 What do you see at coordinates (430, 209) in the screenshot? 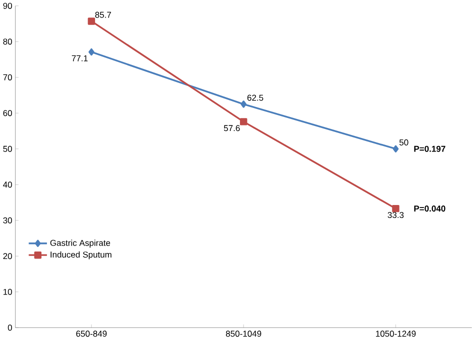
I see `annotation: P=0.040` at bounding box center [430, 209].